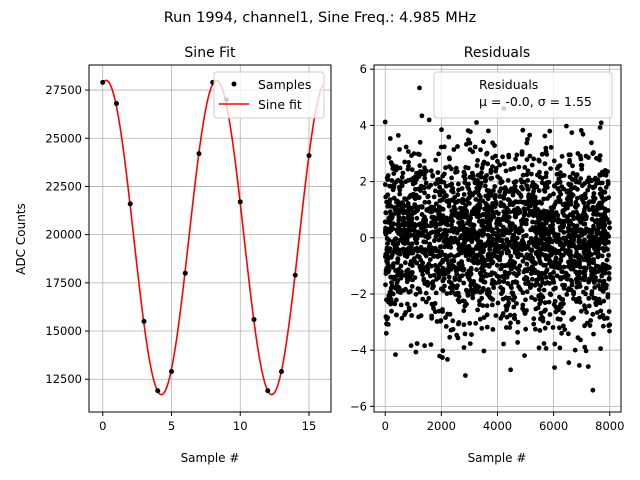  Describe the element at coordinates (363, 69) in the screenshot. I see `y-tick-label: 6` at that location.